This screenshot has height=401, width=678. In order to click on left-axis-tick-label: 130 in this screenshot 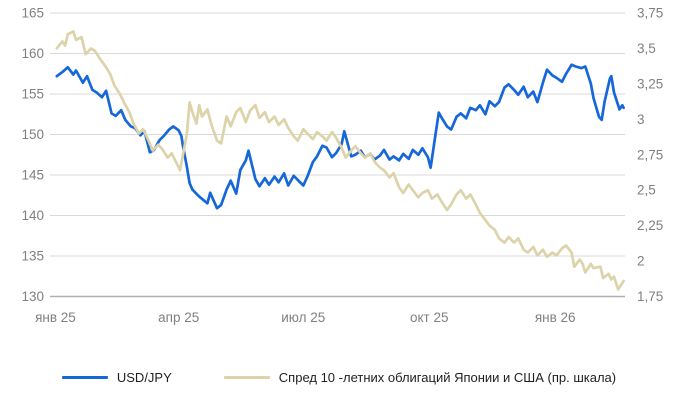, I will do `click(32, 296)`.